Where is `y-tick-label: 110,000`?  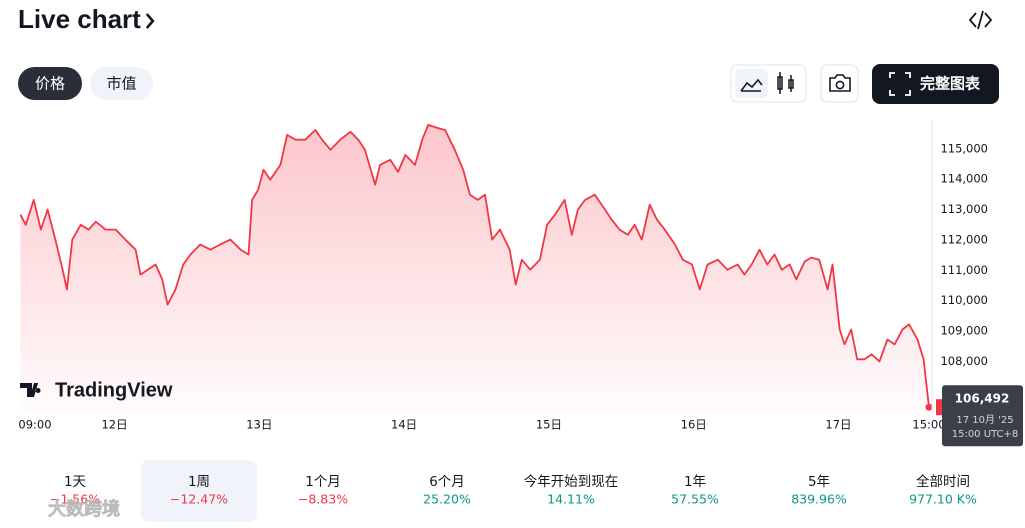 y-tick-label: 110,000 is located at coordinates (964, 300).